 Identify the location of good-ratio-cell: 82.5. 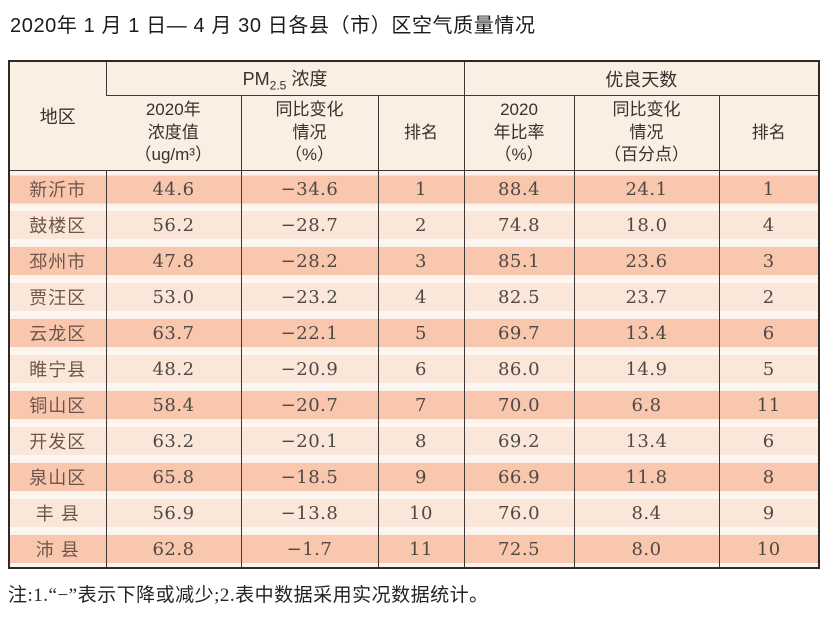
(519, 297).